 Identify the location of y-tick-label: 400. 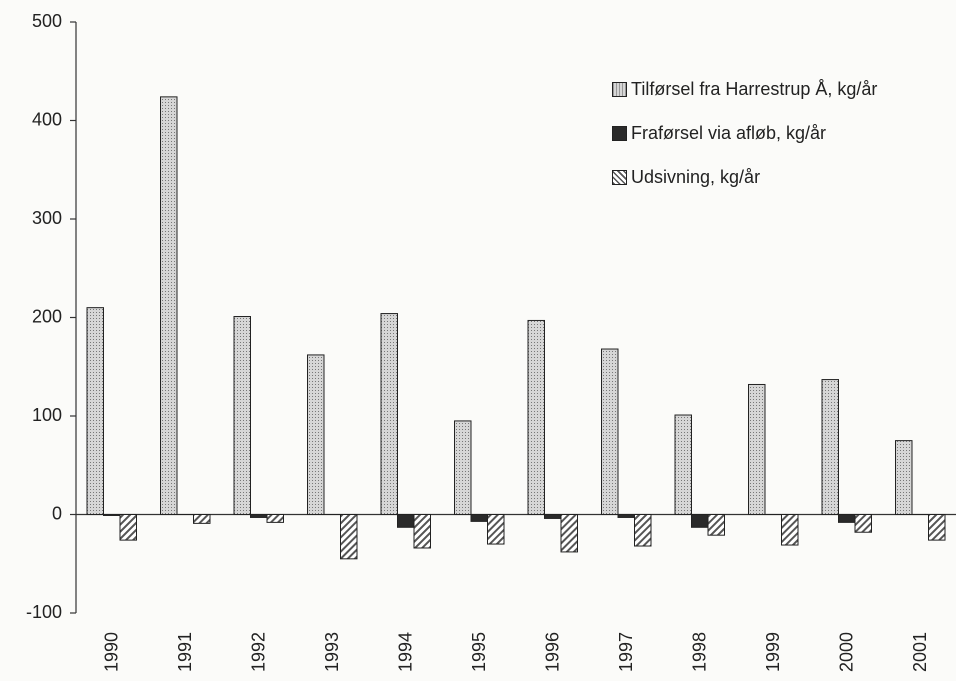
(47, 119).